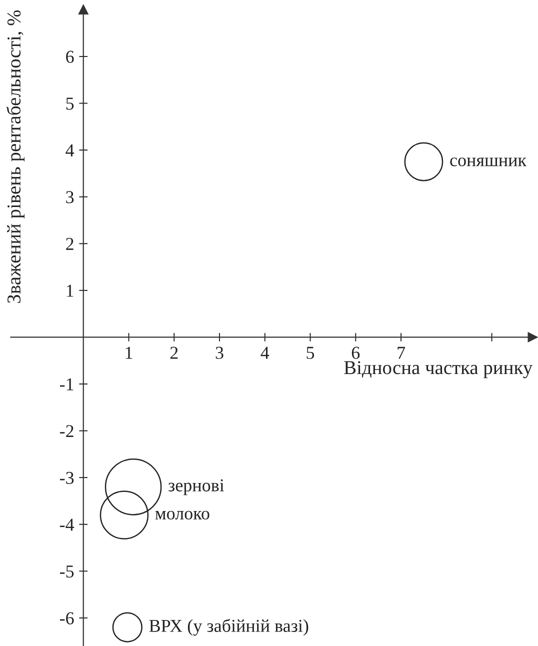  I want to click on y-tick-label: 5, so click(70, 104).